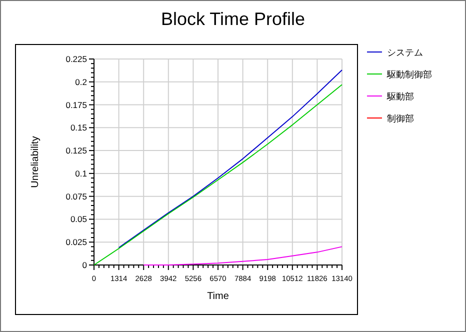  What do you see at coordinates (233, 19) in the screenshot?
I see `chart-title: Block Time Profile` at bounding box center [233, 19].